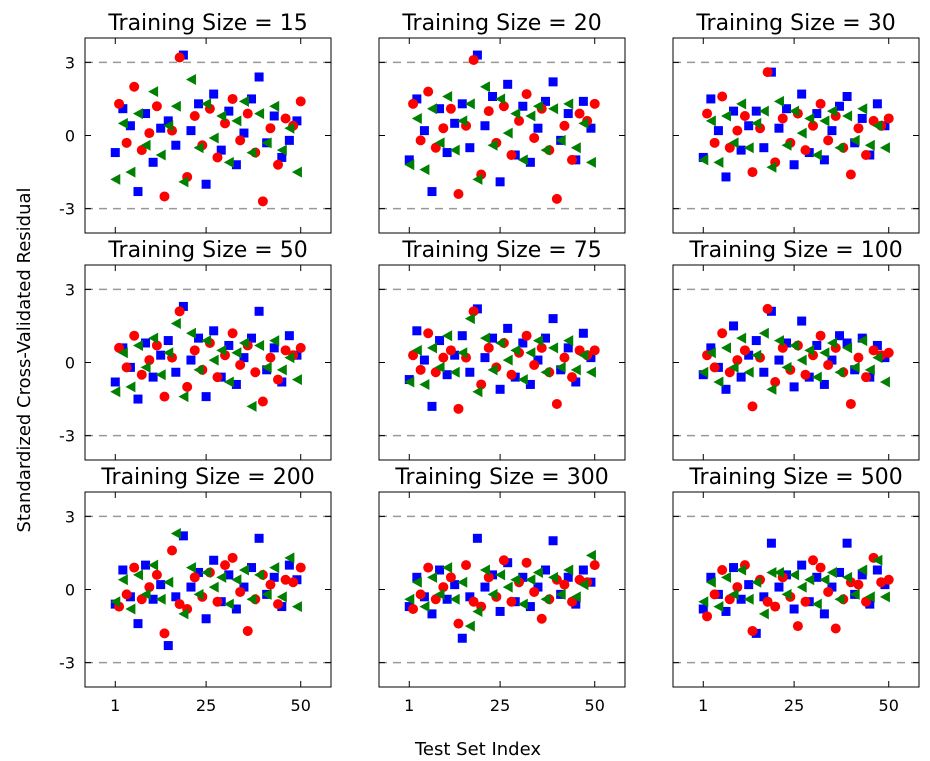 This screenshot has width=930, height=761. What do you see at coordinates (67, 436) in the screenshot?
I see `y-tick-label: -3` at bounding box center [67, 436].